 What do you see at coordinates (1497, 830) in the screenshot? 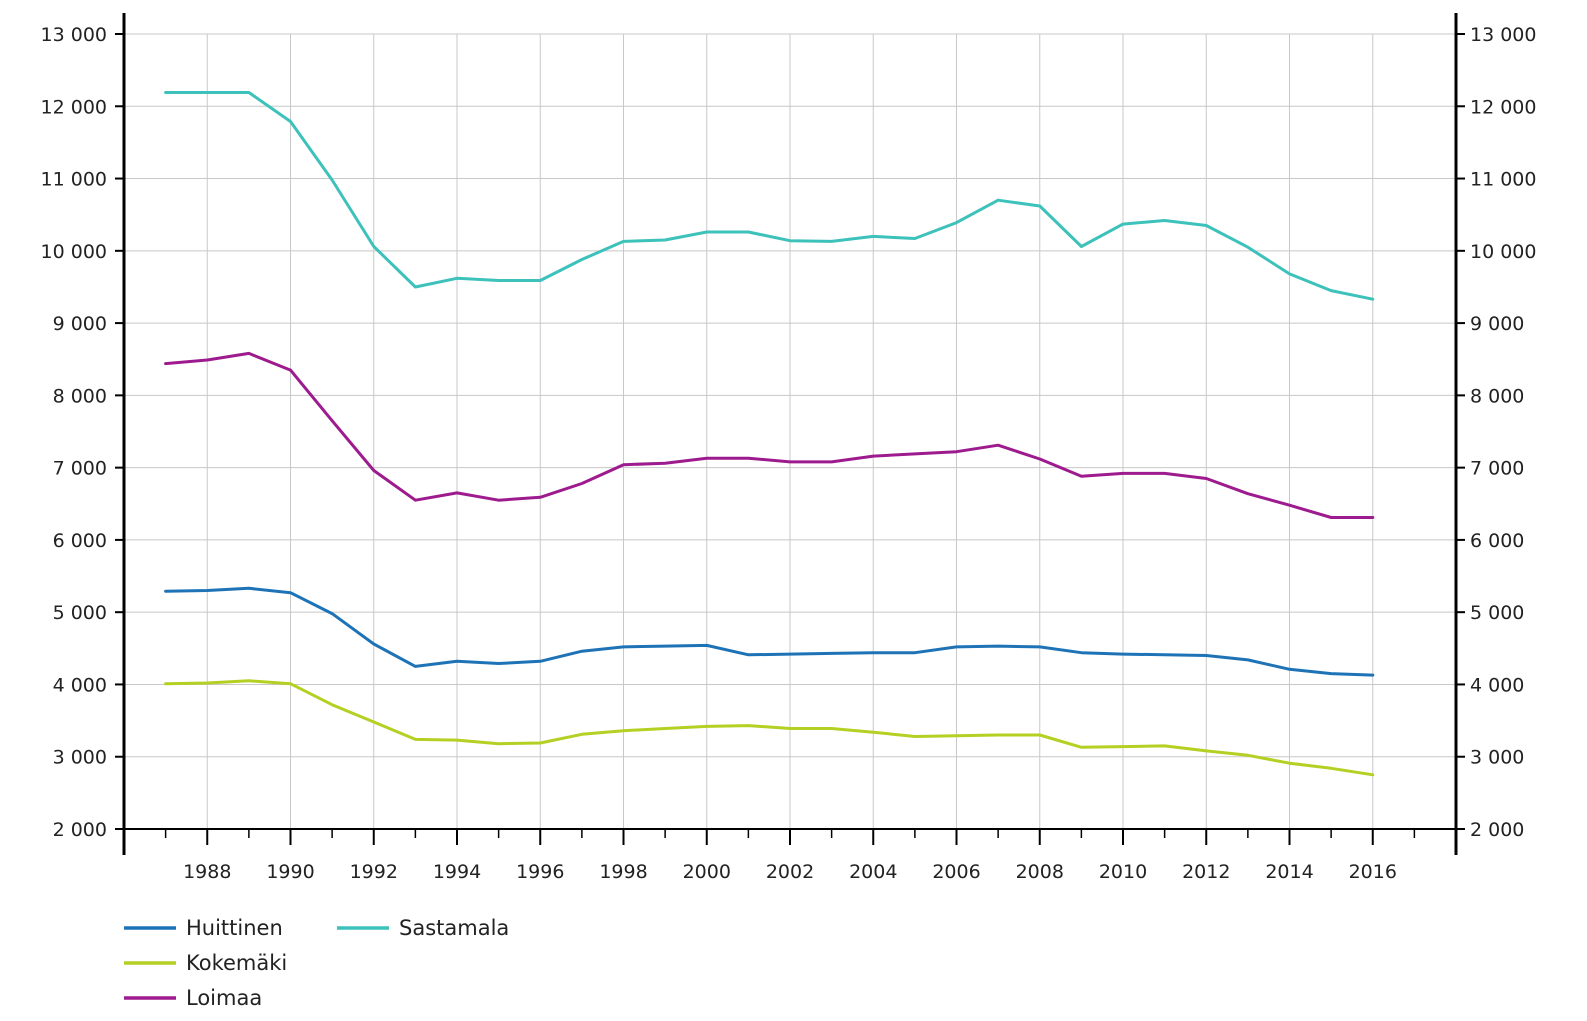
I see `y-tick-label-right: 2 000` at bounding box center [1497, 830].